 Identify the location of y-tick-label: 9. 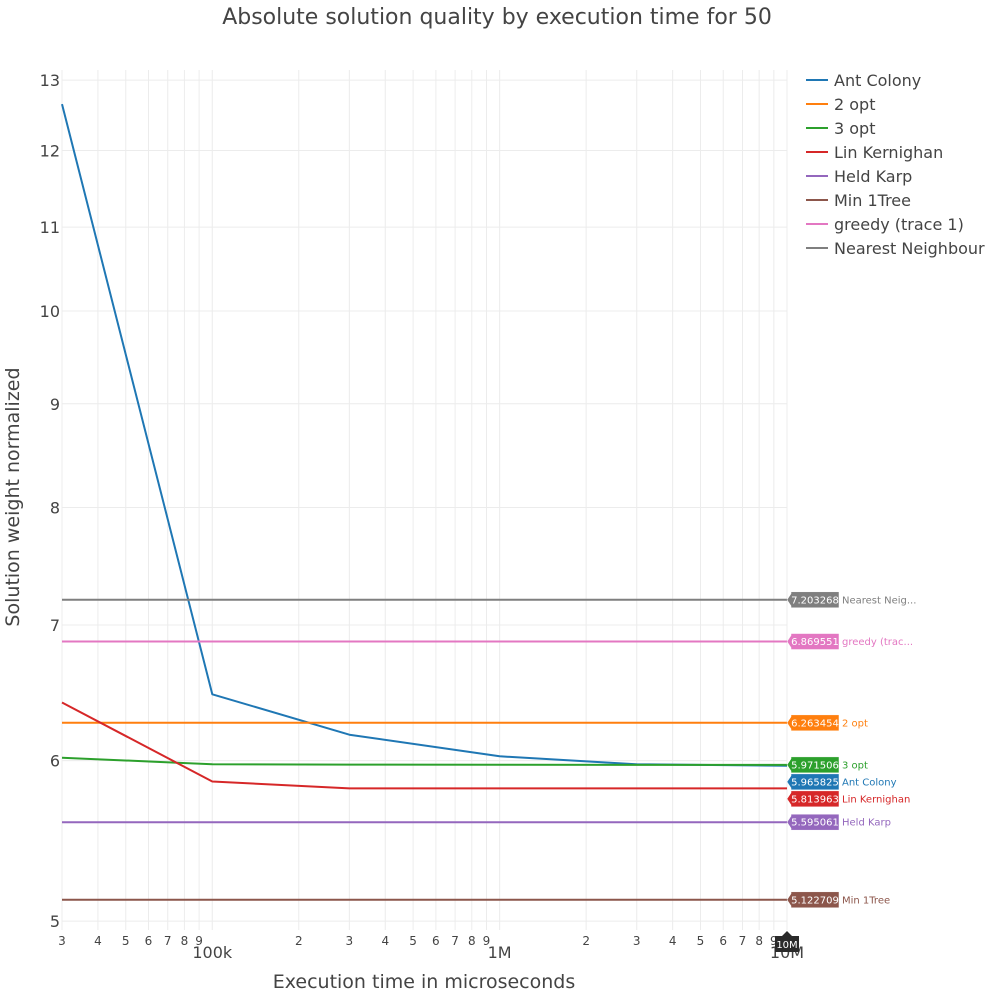
(55, 404).